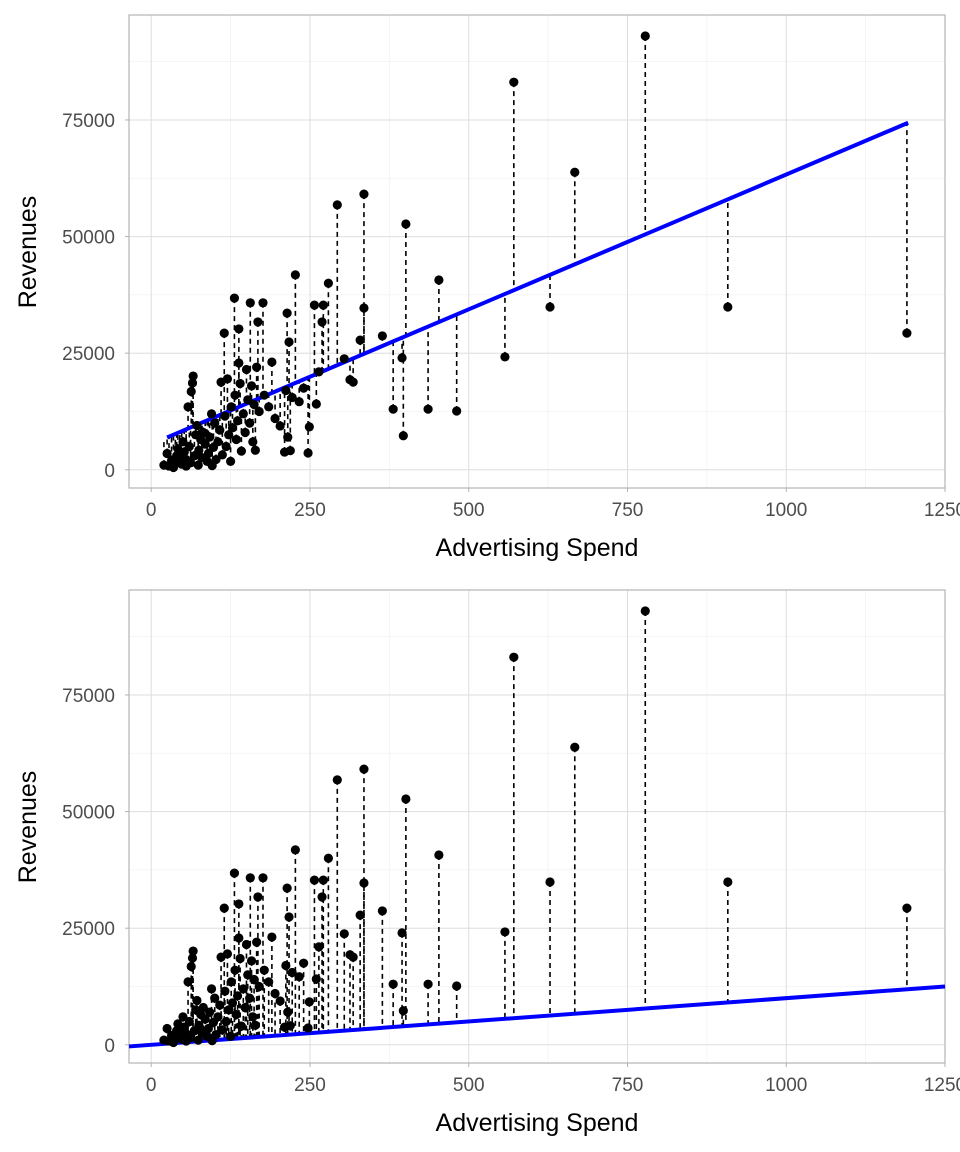 This screenshot has height=1152, width=960. What do you see at coordinates (537, 1123) in the screenshot?
I see `x-axis-title: Advertising Spend` at bounding box center [537, 1123].